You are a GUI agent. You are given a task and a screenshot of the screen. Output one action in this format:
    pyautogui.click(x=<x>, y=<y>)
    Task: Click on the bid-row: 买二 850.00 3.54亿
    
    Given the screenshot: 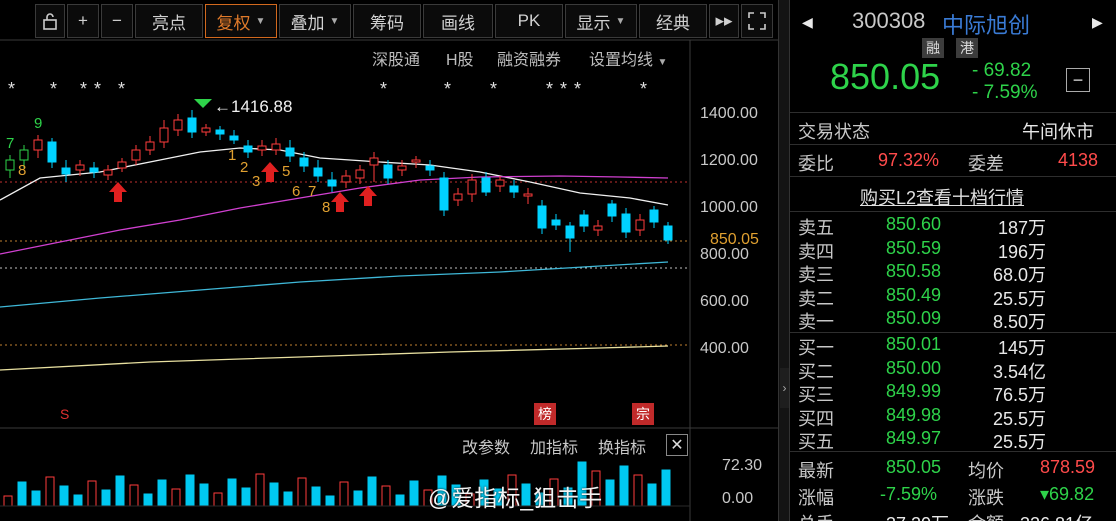 What is the action you would take?
    pyautogui.click(x=953, y=370)
    